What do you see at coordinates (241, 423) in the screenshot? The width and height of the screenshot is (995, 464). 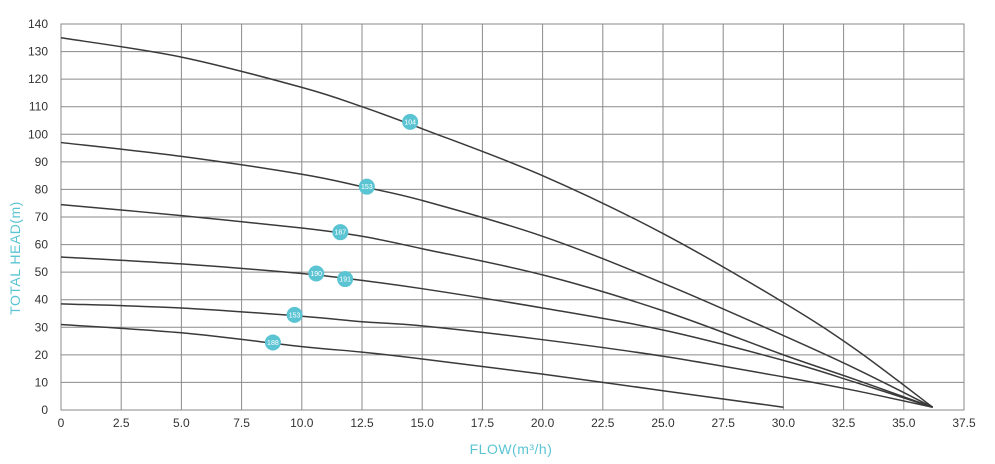 I see `x-tick-label: 7.5` at bounding box center [241, 423].